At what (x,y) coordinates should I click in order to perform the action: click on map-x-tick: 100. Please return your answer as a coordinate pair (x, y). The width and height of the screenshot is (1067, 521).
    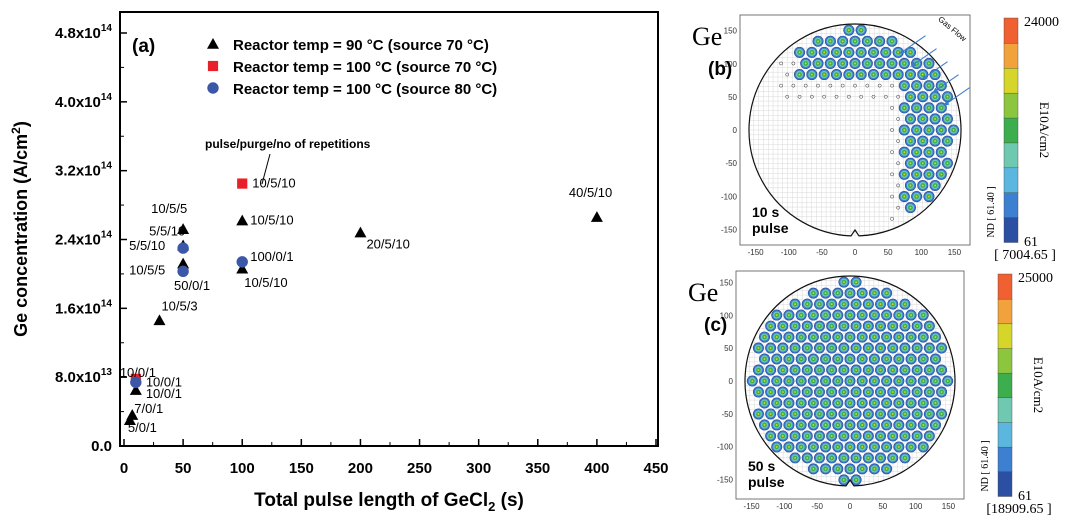
    Looking at the image, I should click on (922, 252).